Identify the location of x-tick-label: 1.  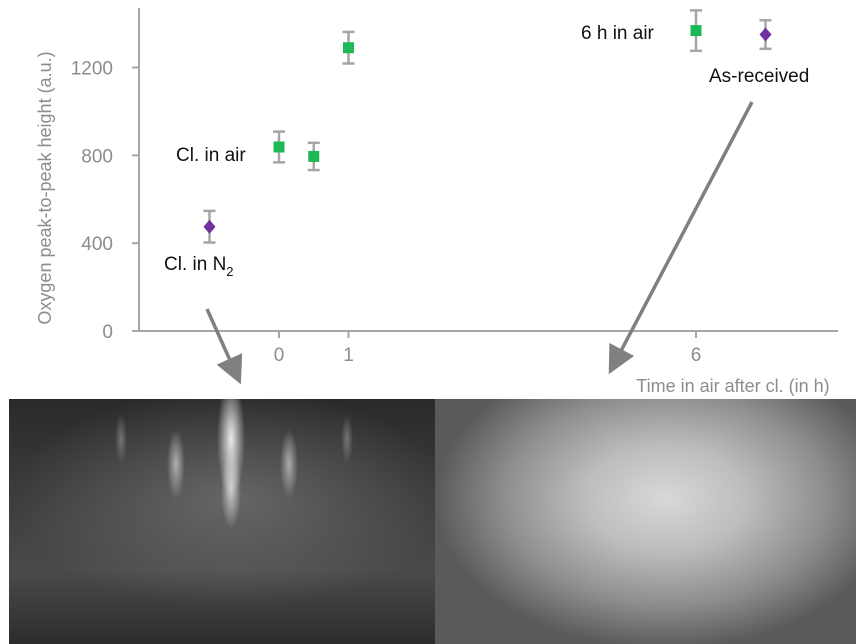
(348, 355).